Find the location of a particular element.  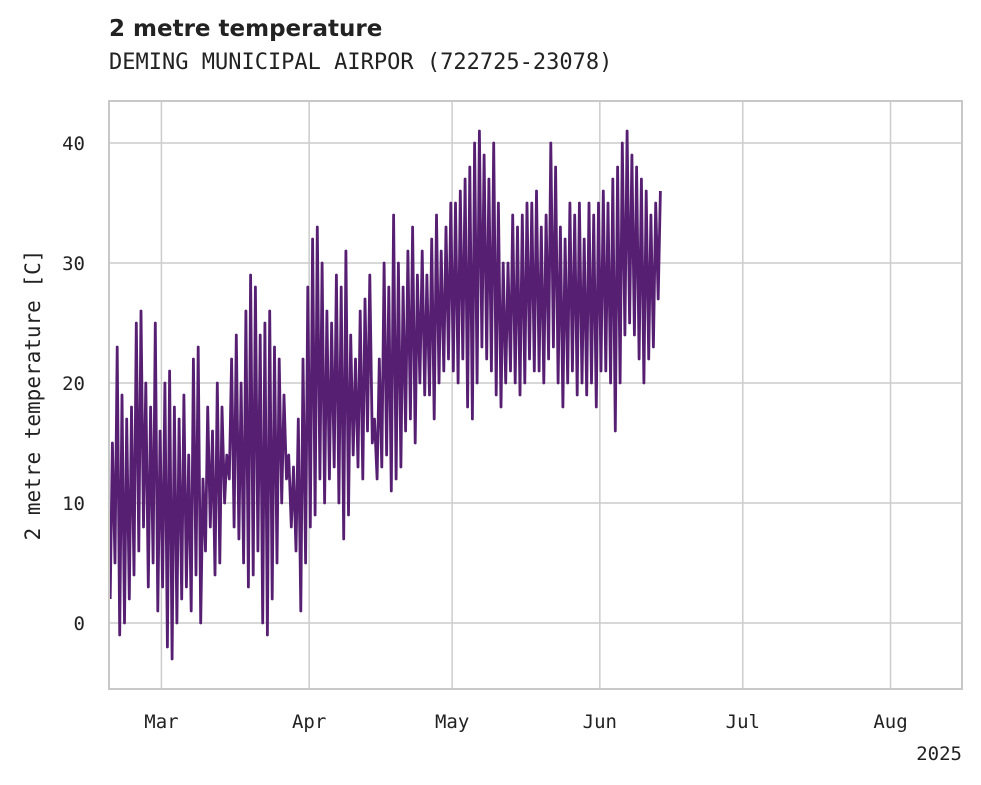

y-tick-label: 30 is located at coordinates (73, 264).